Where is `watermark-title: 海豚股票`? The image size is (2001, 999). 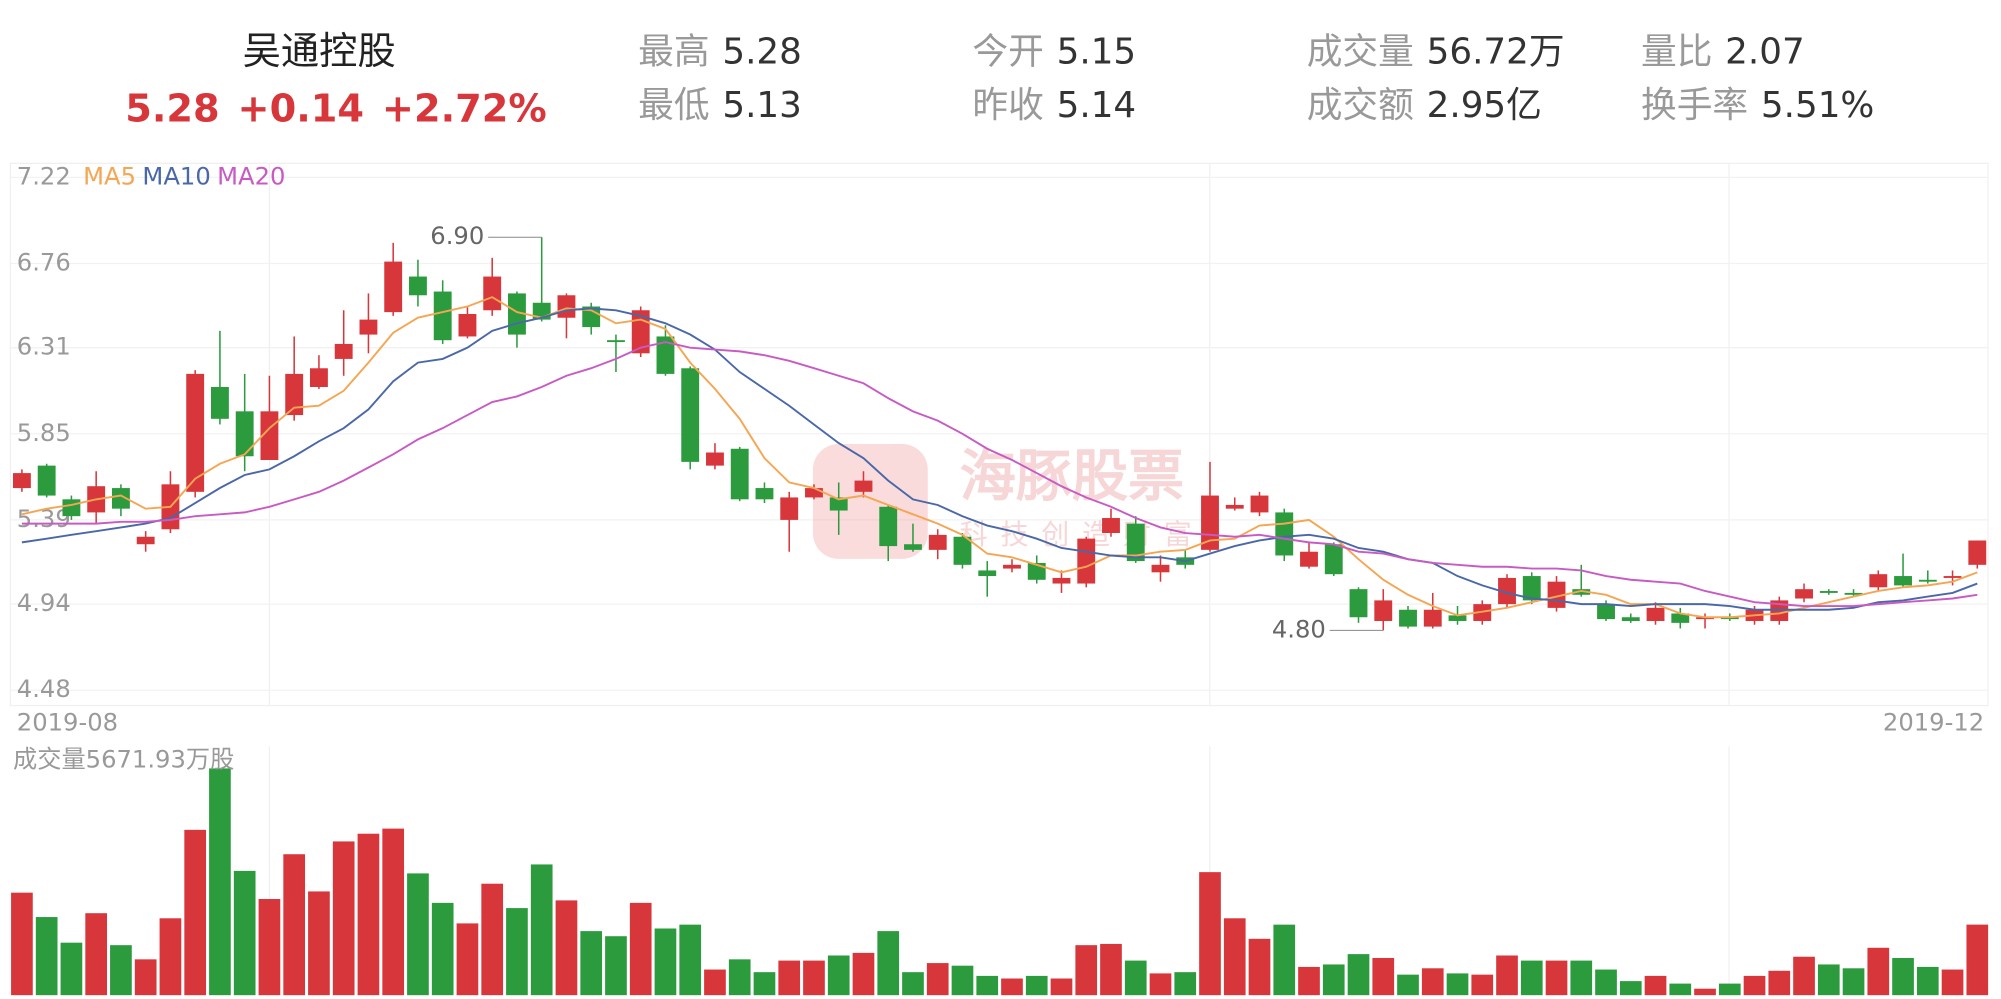 watermark-title: 海豚股票 is located at coordinates (1072, 476).